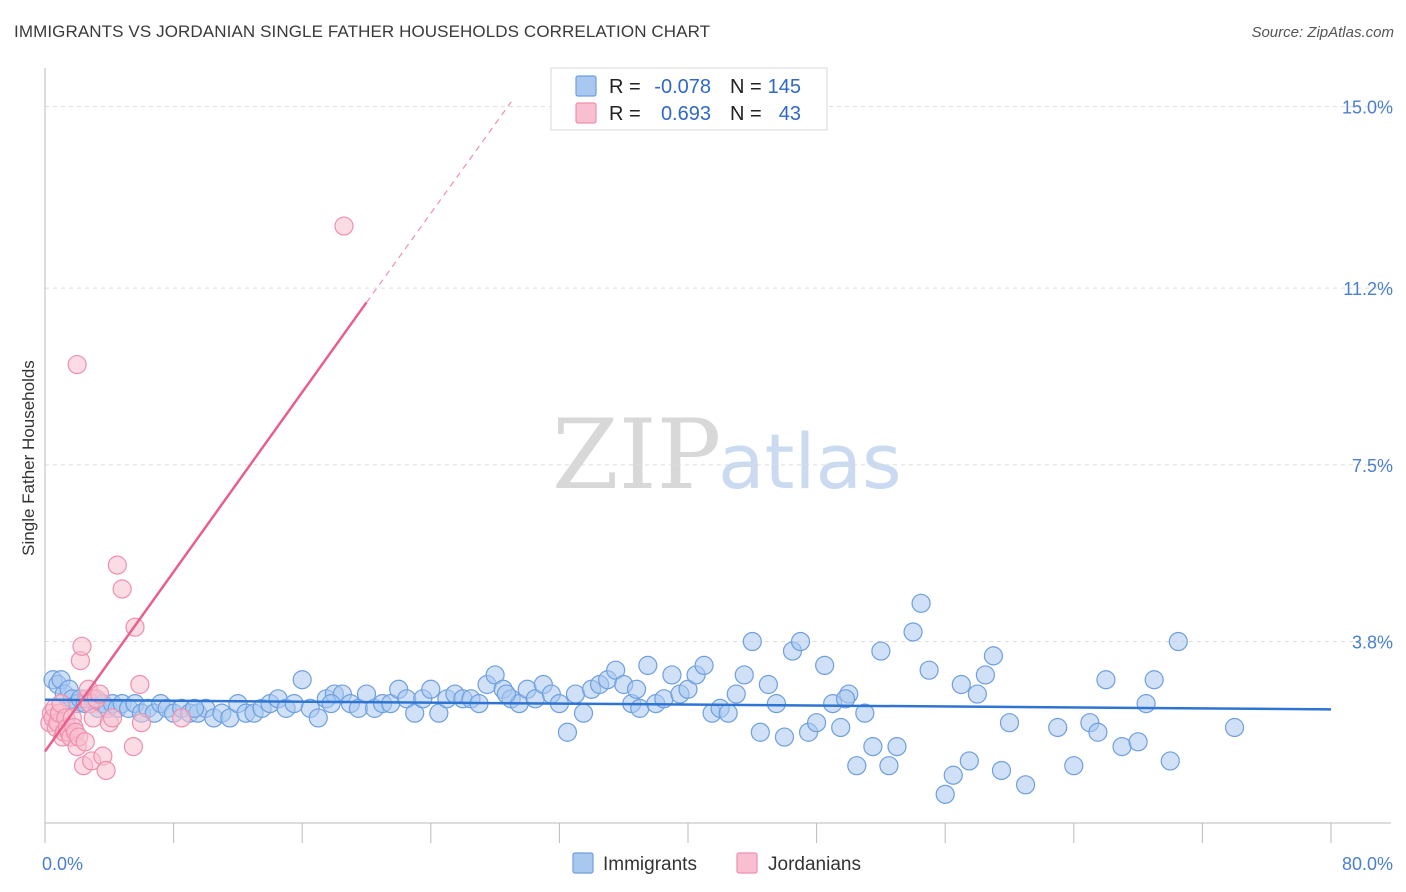  What do you see at coordinates (686, 114) in the screenshot?
I see `legend-jordanians-r-value: 0.693` at bounding box center [686, 114].